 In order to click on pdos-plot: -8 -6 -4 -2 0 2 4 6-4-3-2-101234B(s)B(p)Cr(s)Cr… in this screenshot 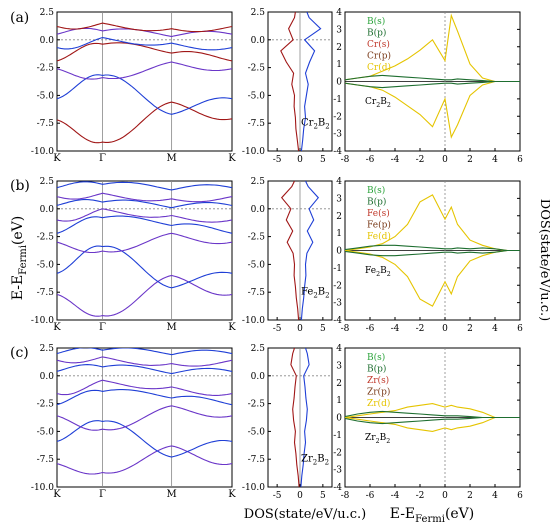, I will do `click(428, 86)`.